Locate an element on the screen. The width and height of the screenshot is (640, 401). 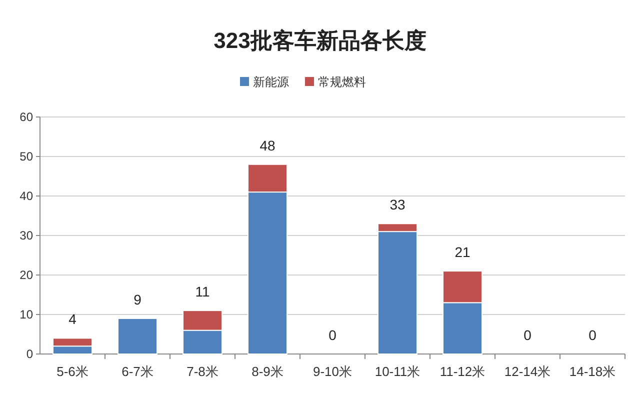
y-tick-label: 60 is located at coordinates (27, 117).